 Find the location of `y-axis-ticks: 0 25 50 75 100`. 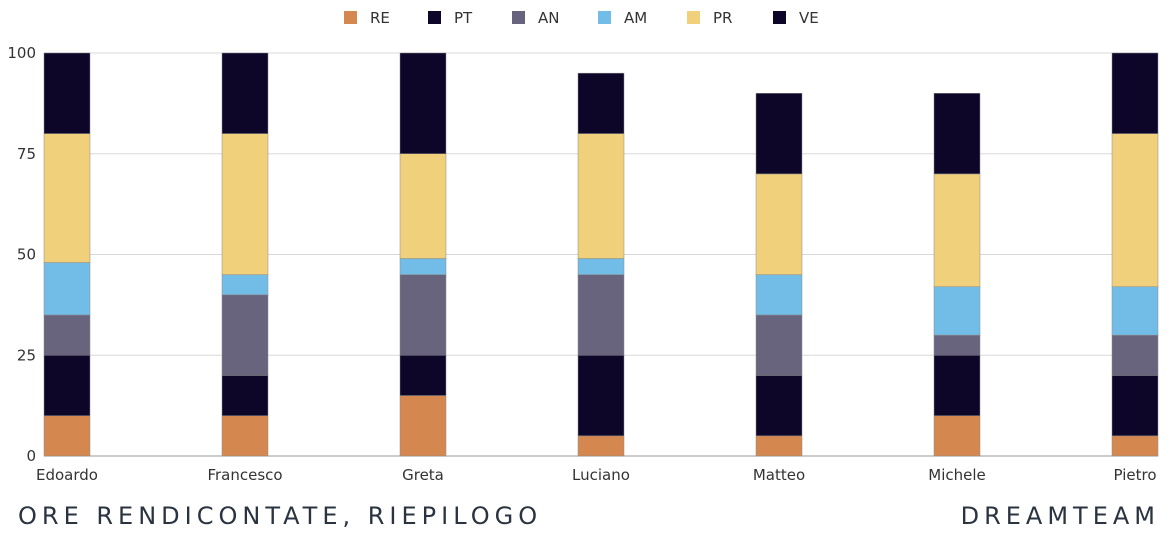

y-axis-ticks: 0 25 50 75 100 is located at coordinates (21, 254).